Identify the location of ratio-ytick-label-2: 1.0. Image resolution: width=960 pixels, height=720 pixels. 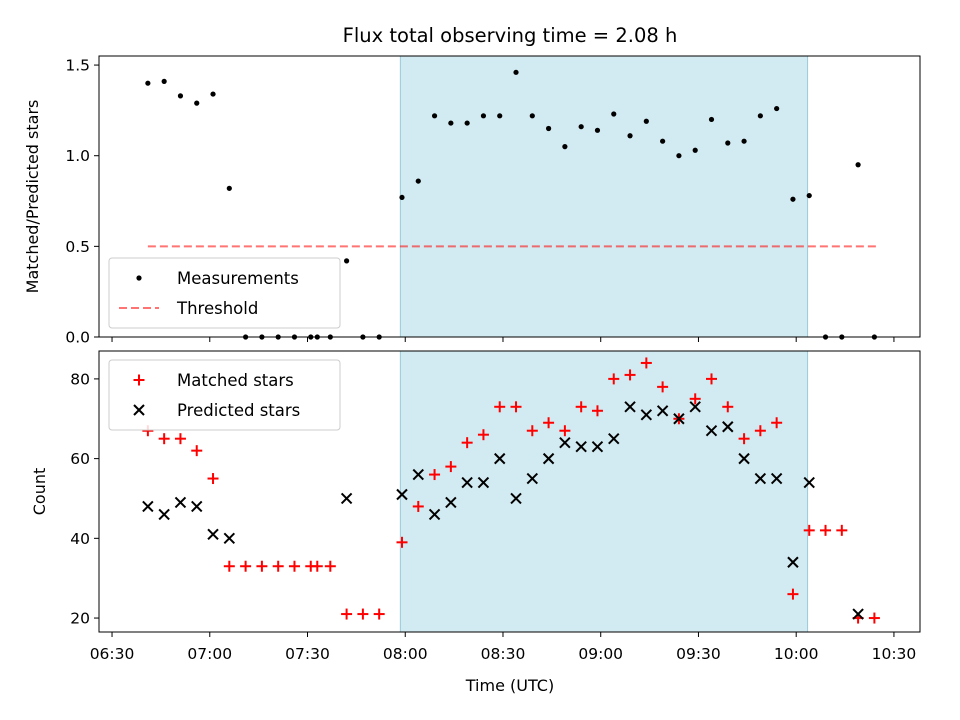
(77, 156).